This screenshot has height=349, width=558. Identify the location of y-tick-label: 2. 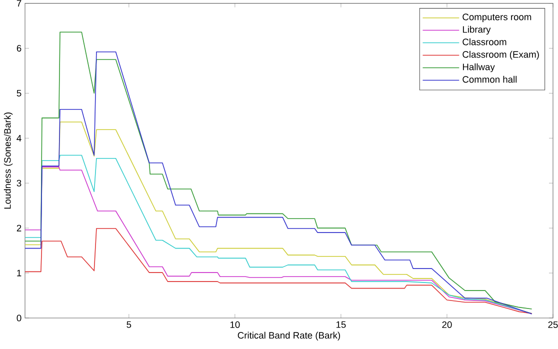
(19, 228).